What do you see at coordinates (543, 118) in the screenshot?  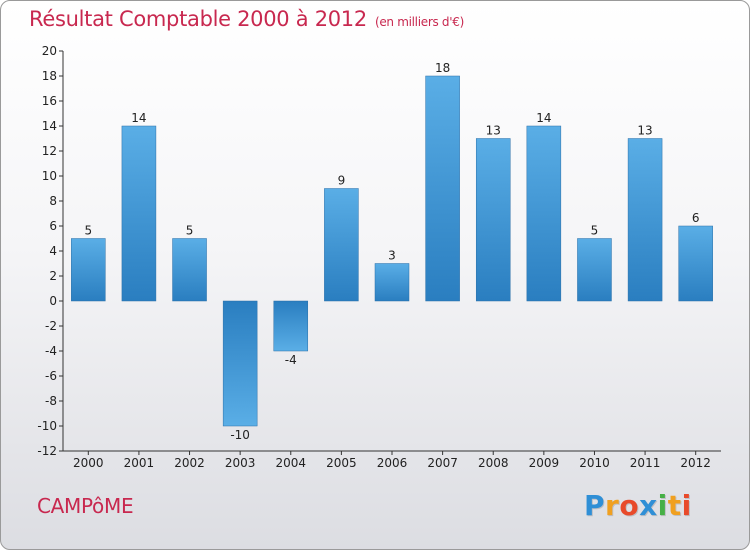 I see `data-label-2009: 14` at bounding box center [543, 118].